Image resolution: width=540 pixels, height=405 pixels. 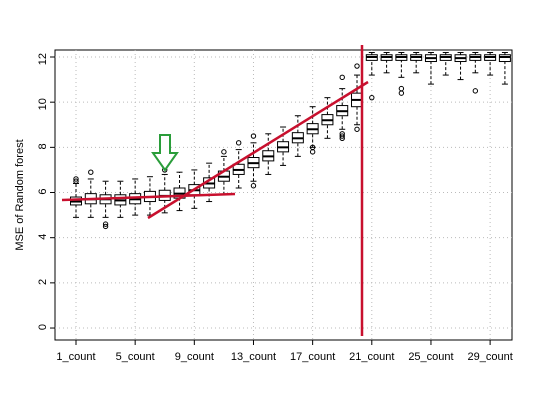 What do you see at coordinates (371, 357) in the screenshot?
I see `x-tick-label: 21_count` at bounding box center [371, 357].